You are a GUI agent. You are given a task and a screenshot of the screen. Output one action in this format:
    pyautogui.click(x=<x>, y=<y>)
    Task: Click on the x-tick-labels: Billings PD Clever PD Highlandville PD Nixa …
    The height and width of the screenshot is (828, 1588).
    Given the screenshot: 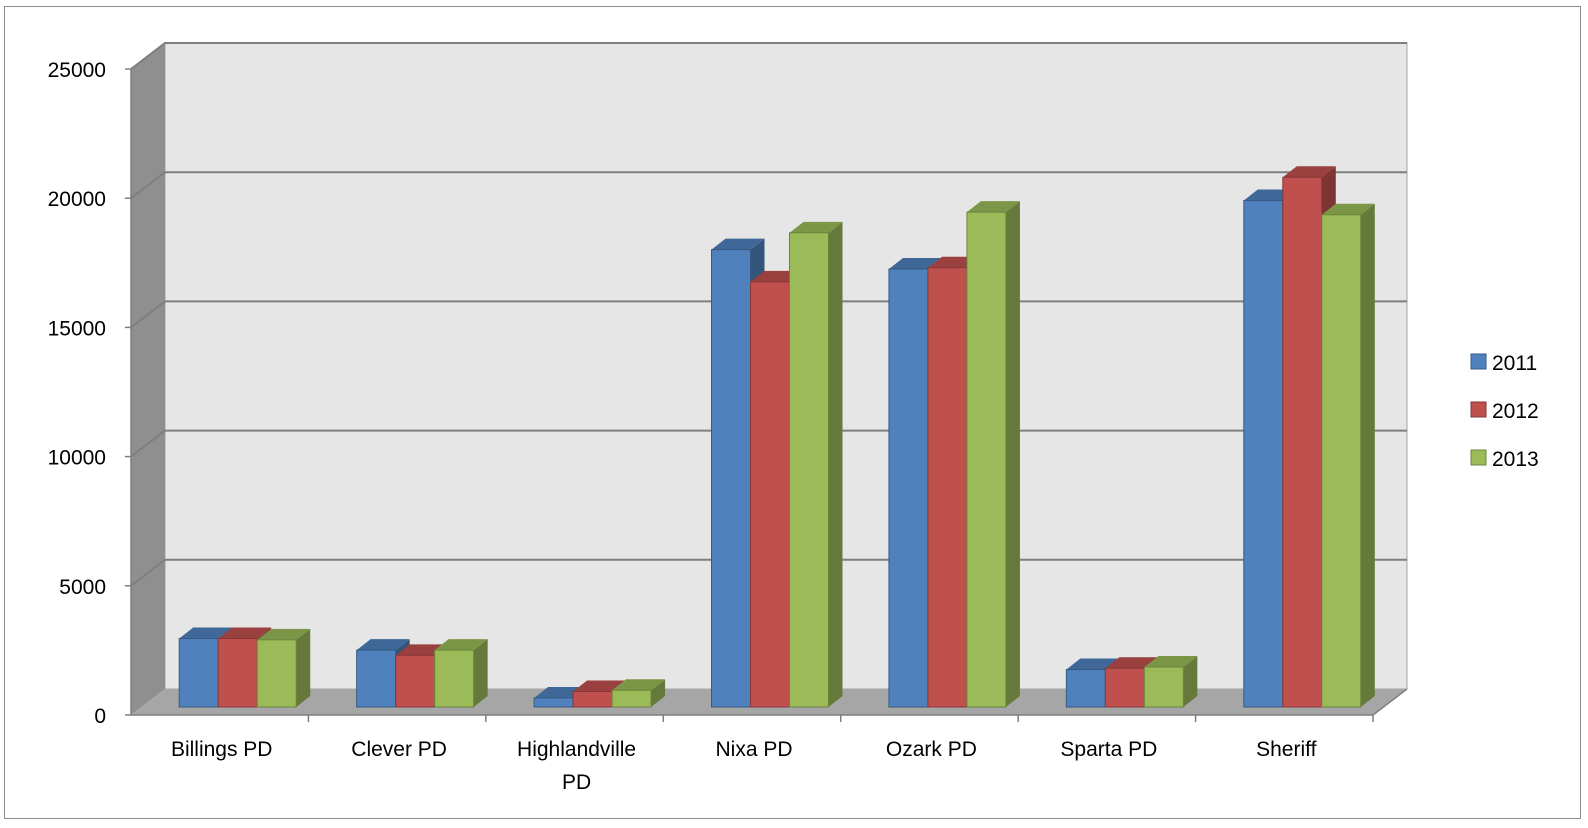 What is the action you would take?
    pyautogui.click(x=744, y=766)
    